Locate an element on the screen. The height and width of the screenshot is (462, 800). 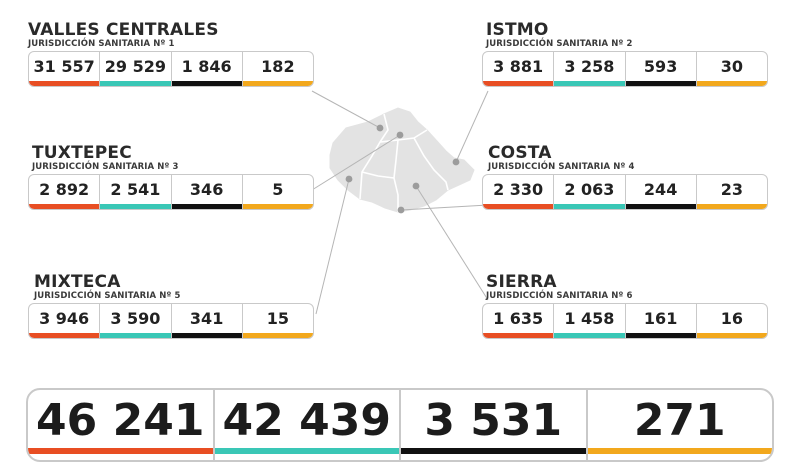
stat-value-4: 15 is located at coordinates (277, 321).